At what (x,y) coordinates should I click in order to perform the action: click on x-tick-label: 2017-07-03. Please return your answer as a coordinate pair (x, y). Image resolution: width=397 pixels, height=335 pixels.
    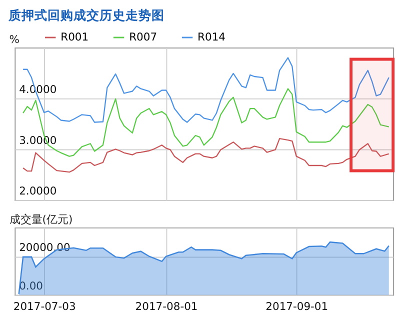
    Looking at the image, I should click on (44, 307).